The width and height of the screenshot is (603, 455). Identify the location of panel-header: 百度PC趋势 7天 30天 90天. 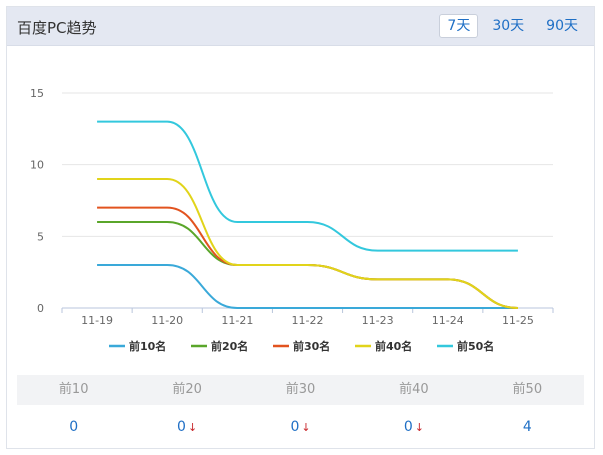
(300, 26).